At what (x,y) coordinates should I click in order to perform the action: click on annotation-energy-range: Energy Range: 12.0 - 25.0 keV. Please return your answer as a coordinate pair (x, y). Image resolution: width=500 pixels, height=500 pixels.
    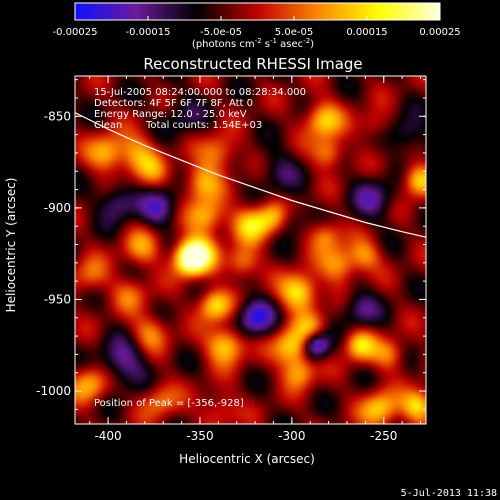
    Looking at the image, I should click on (170, 114).